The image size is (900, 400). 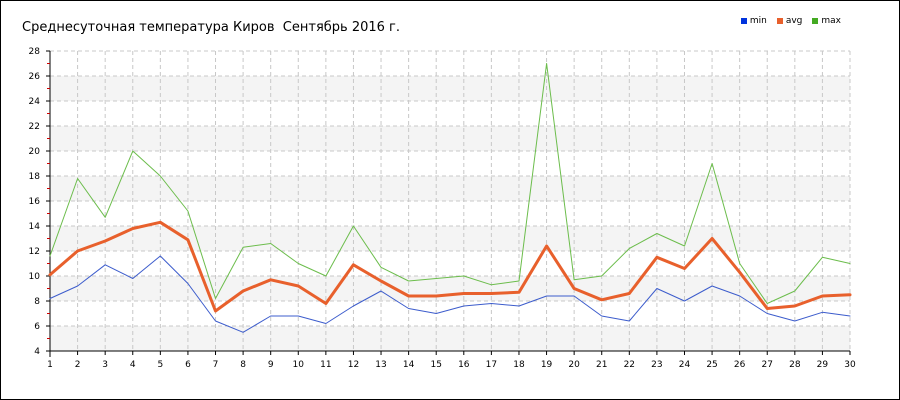 I want to click on x-tick-label: 18, so click(x=519, y=365).